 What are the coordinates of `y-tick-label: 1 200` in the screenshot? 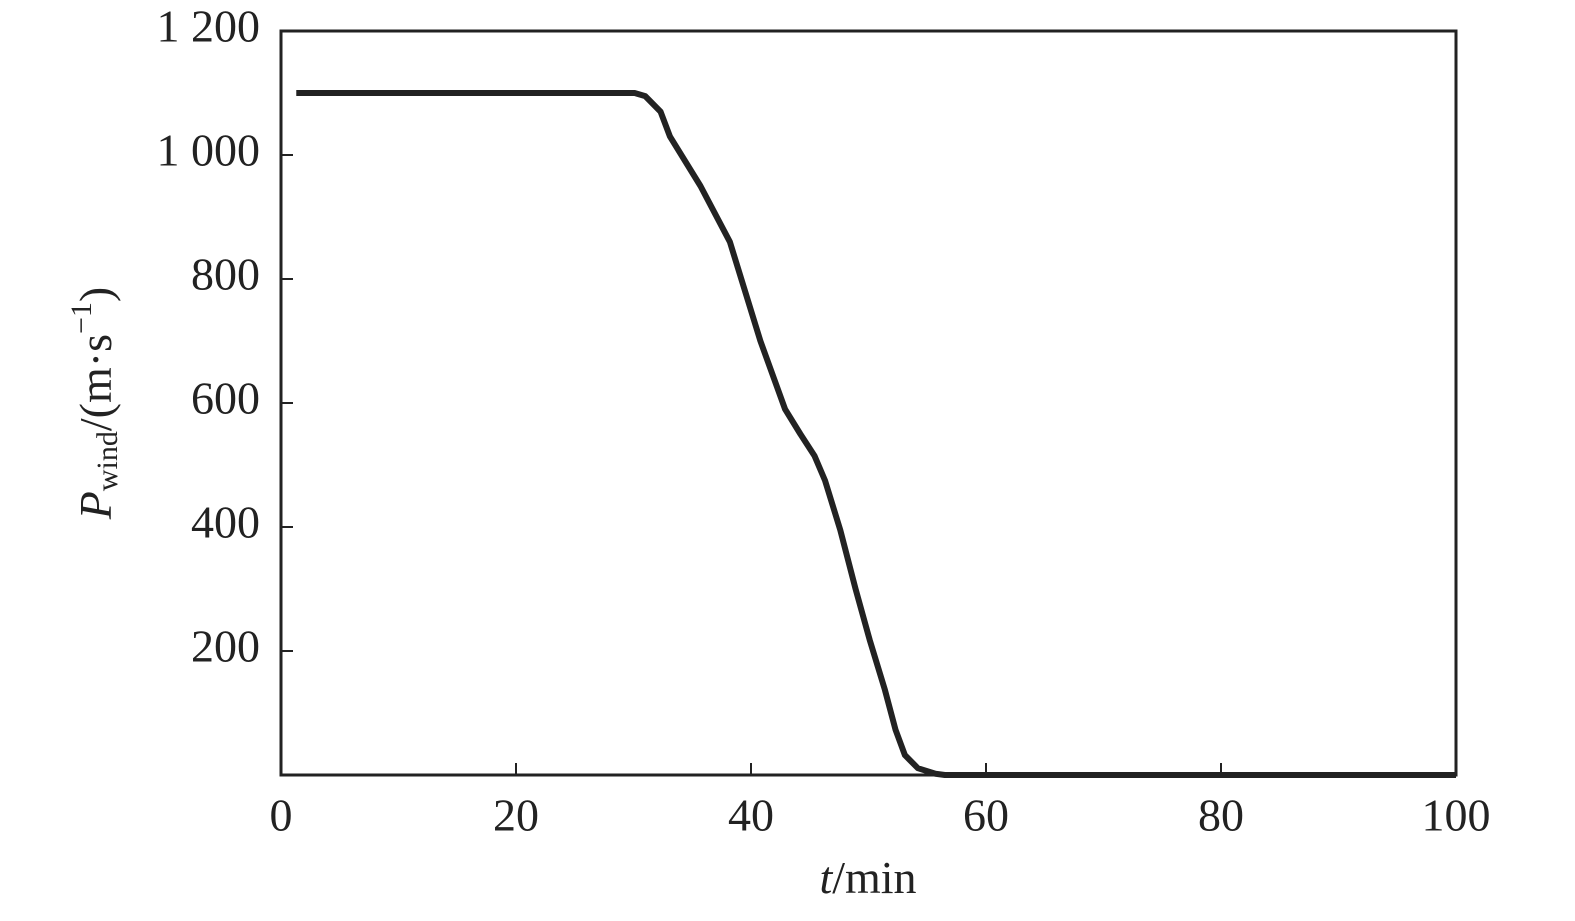 It's located at (209, 26).